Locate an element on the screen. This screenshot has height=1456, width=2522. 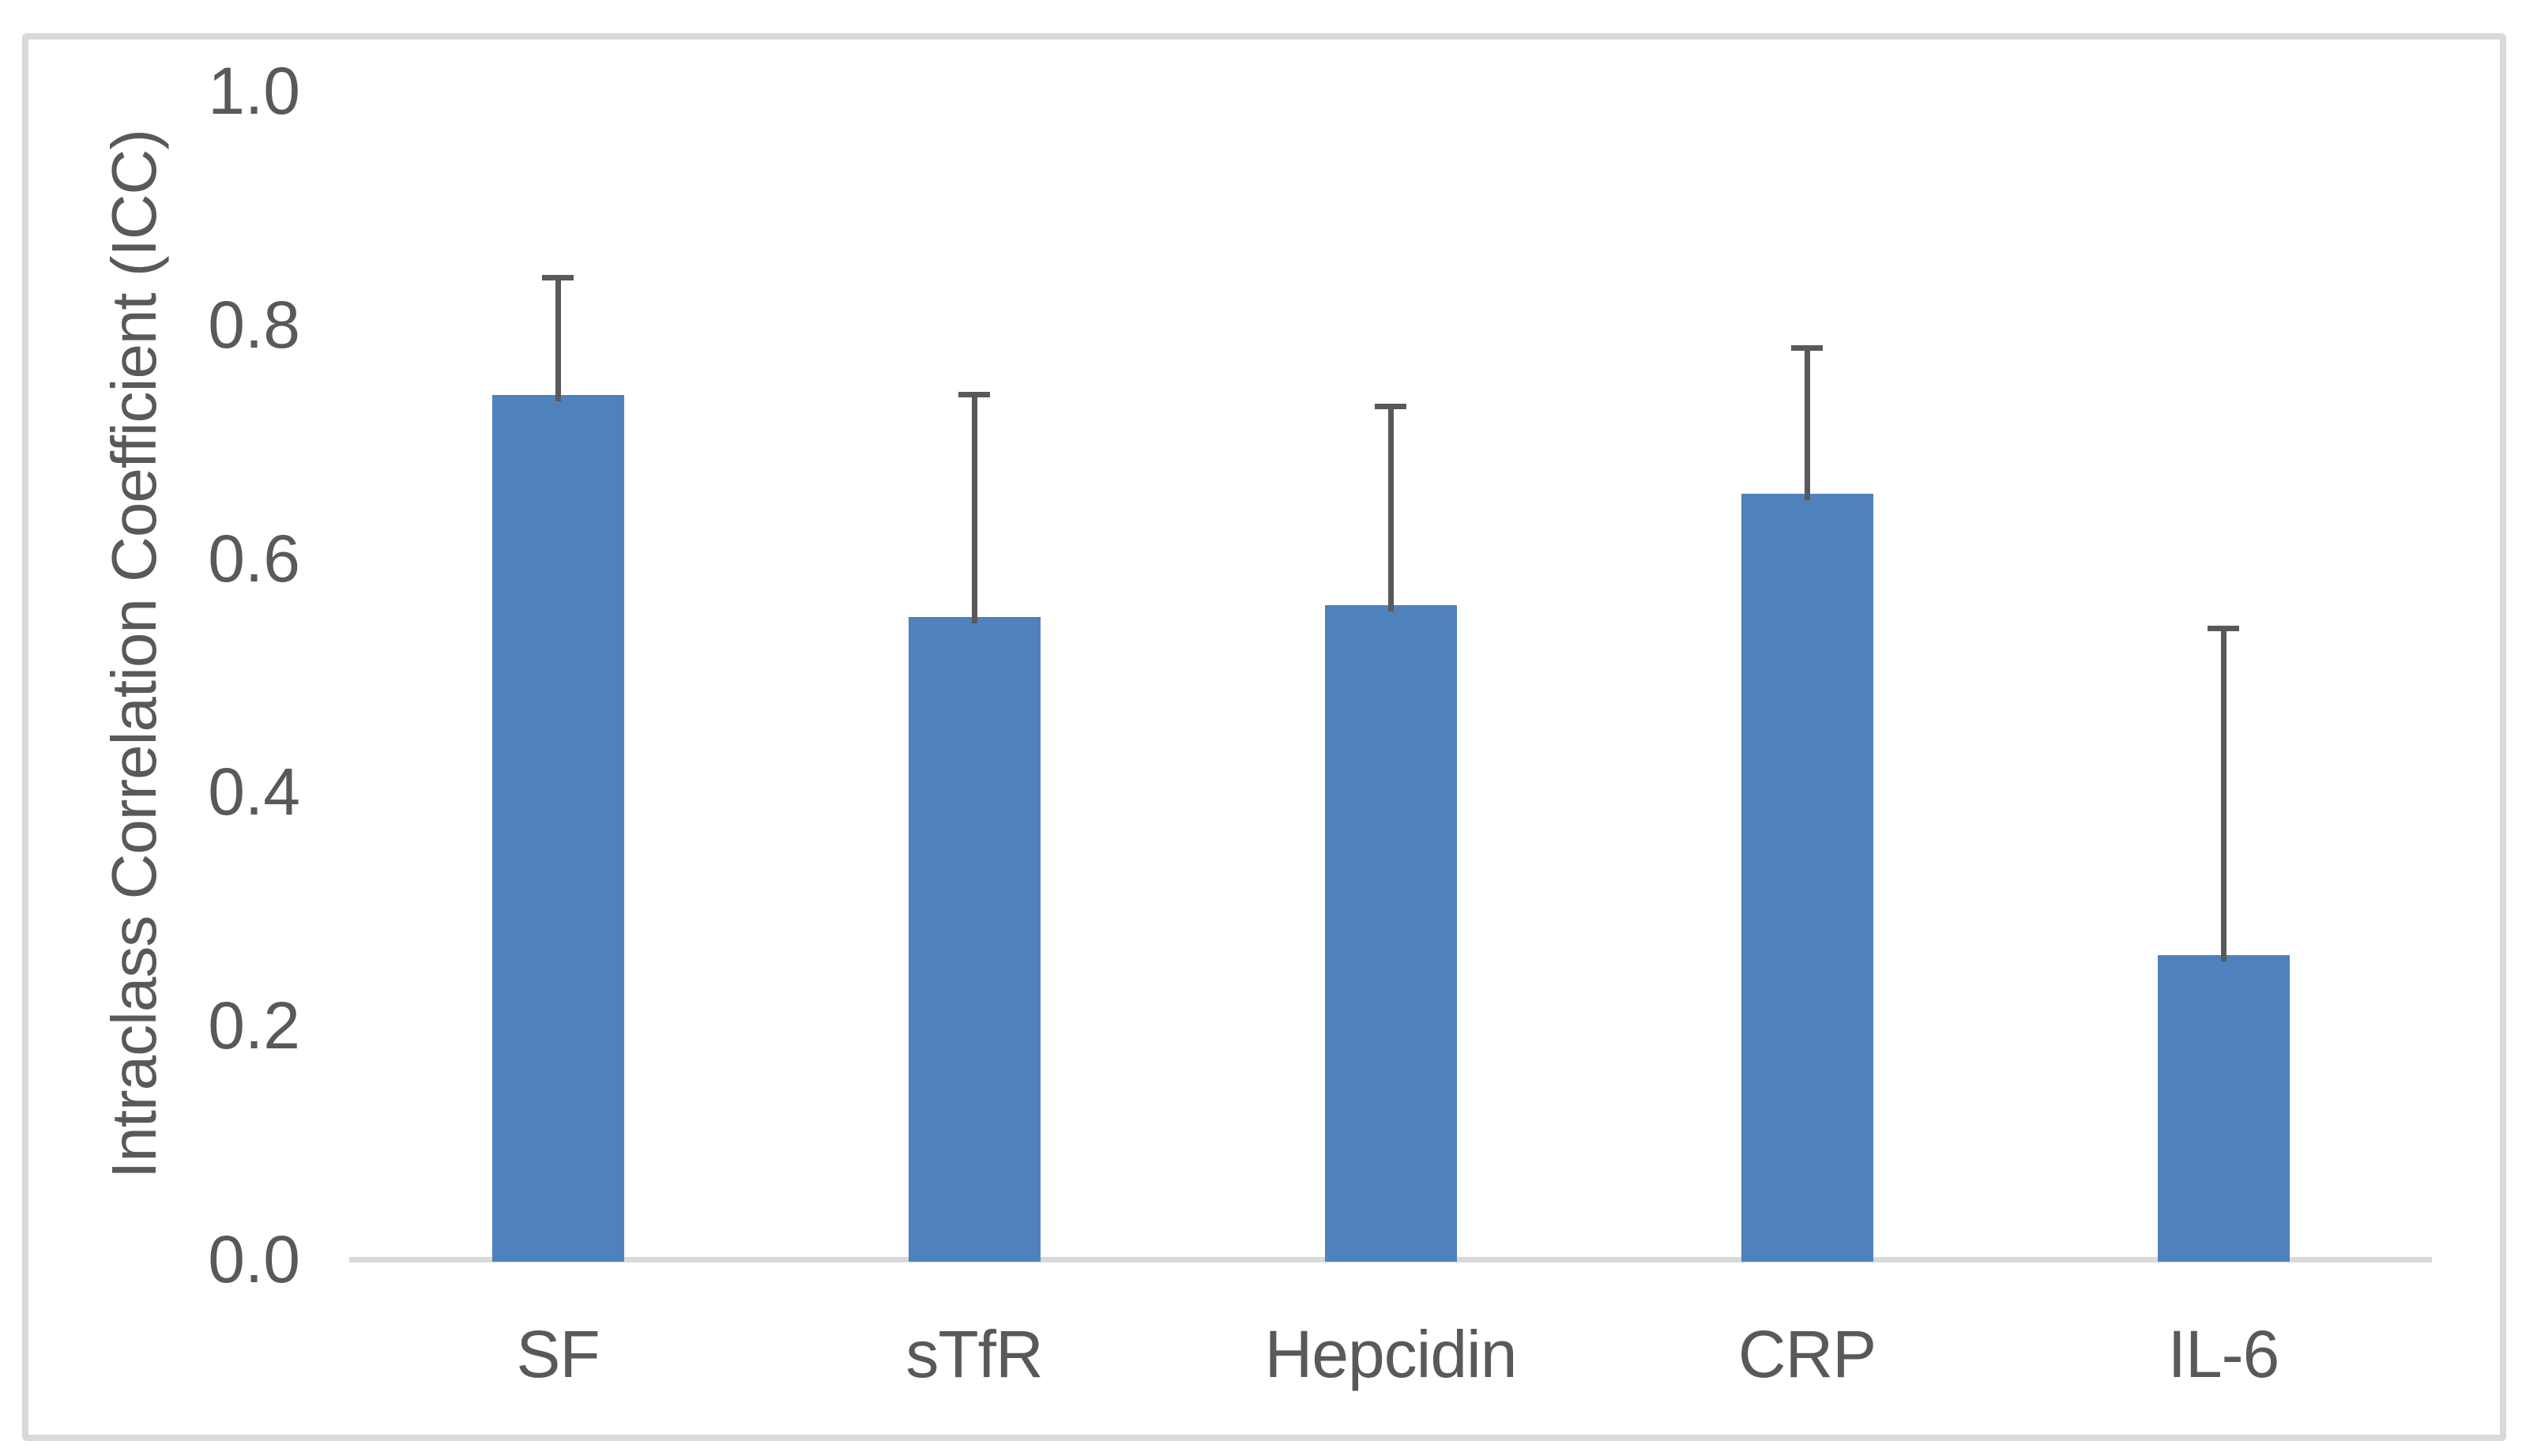
error-bar-line-CRP is located at coordinates (1807, 424).